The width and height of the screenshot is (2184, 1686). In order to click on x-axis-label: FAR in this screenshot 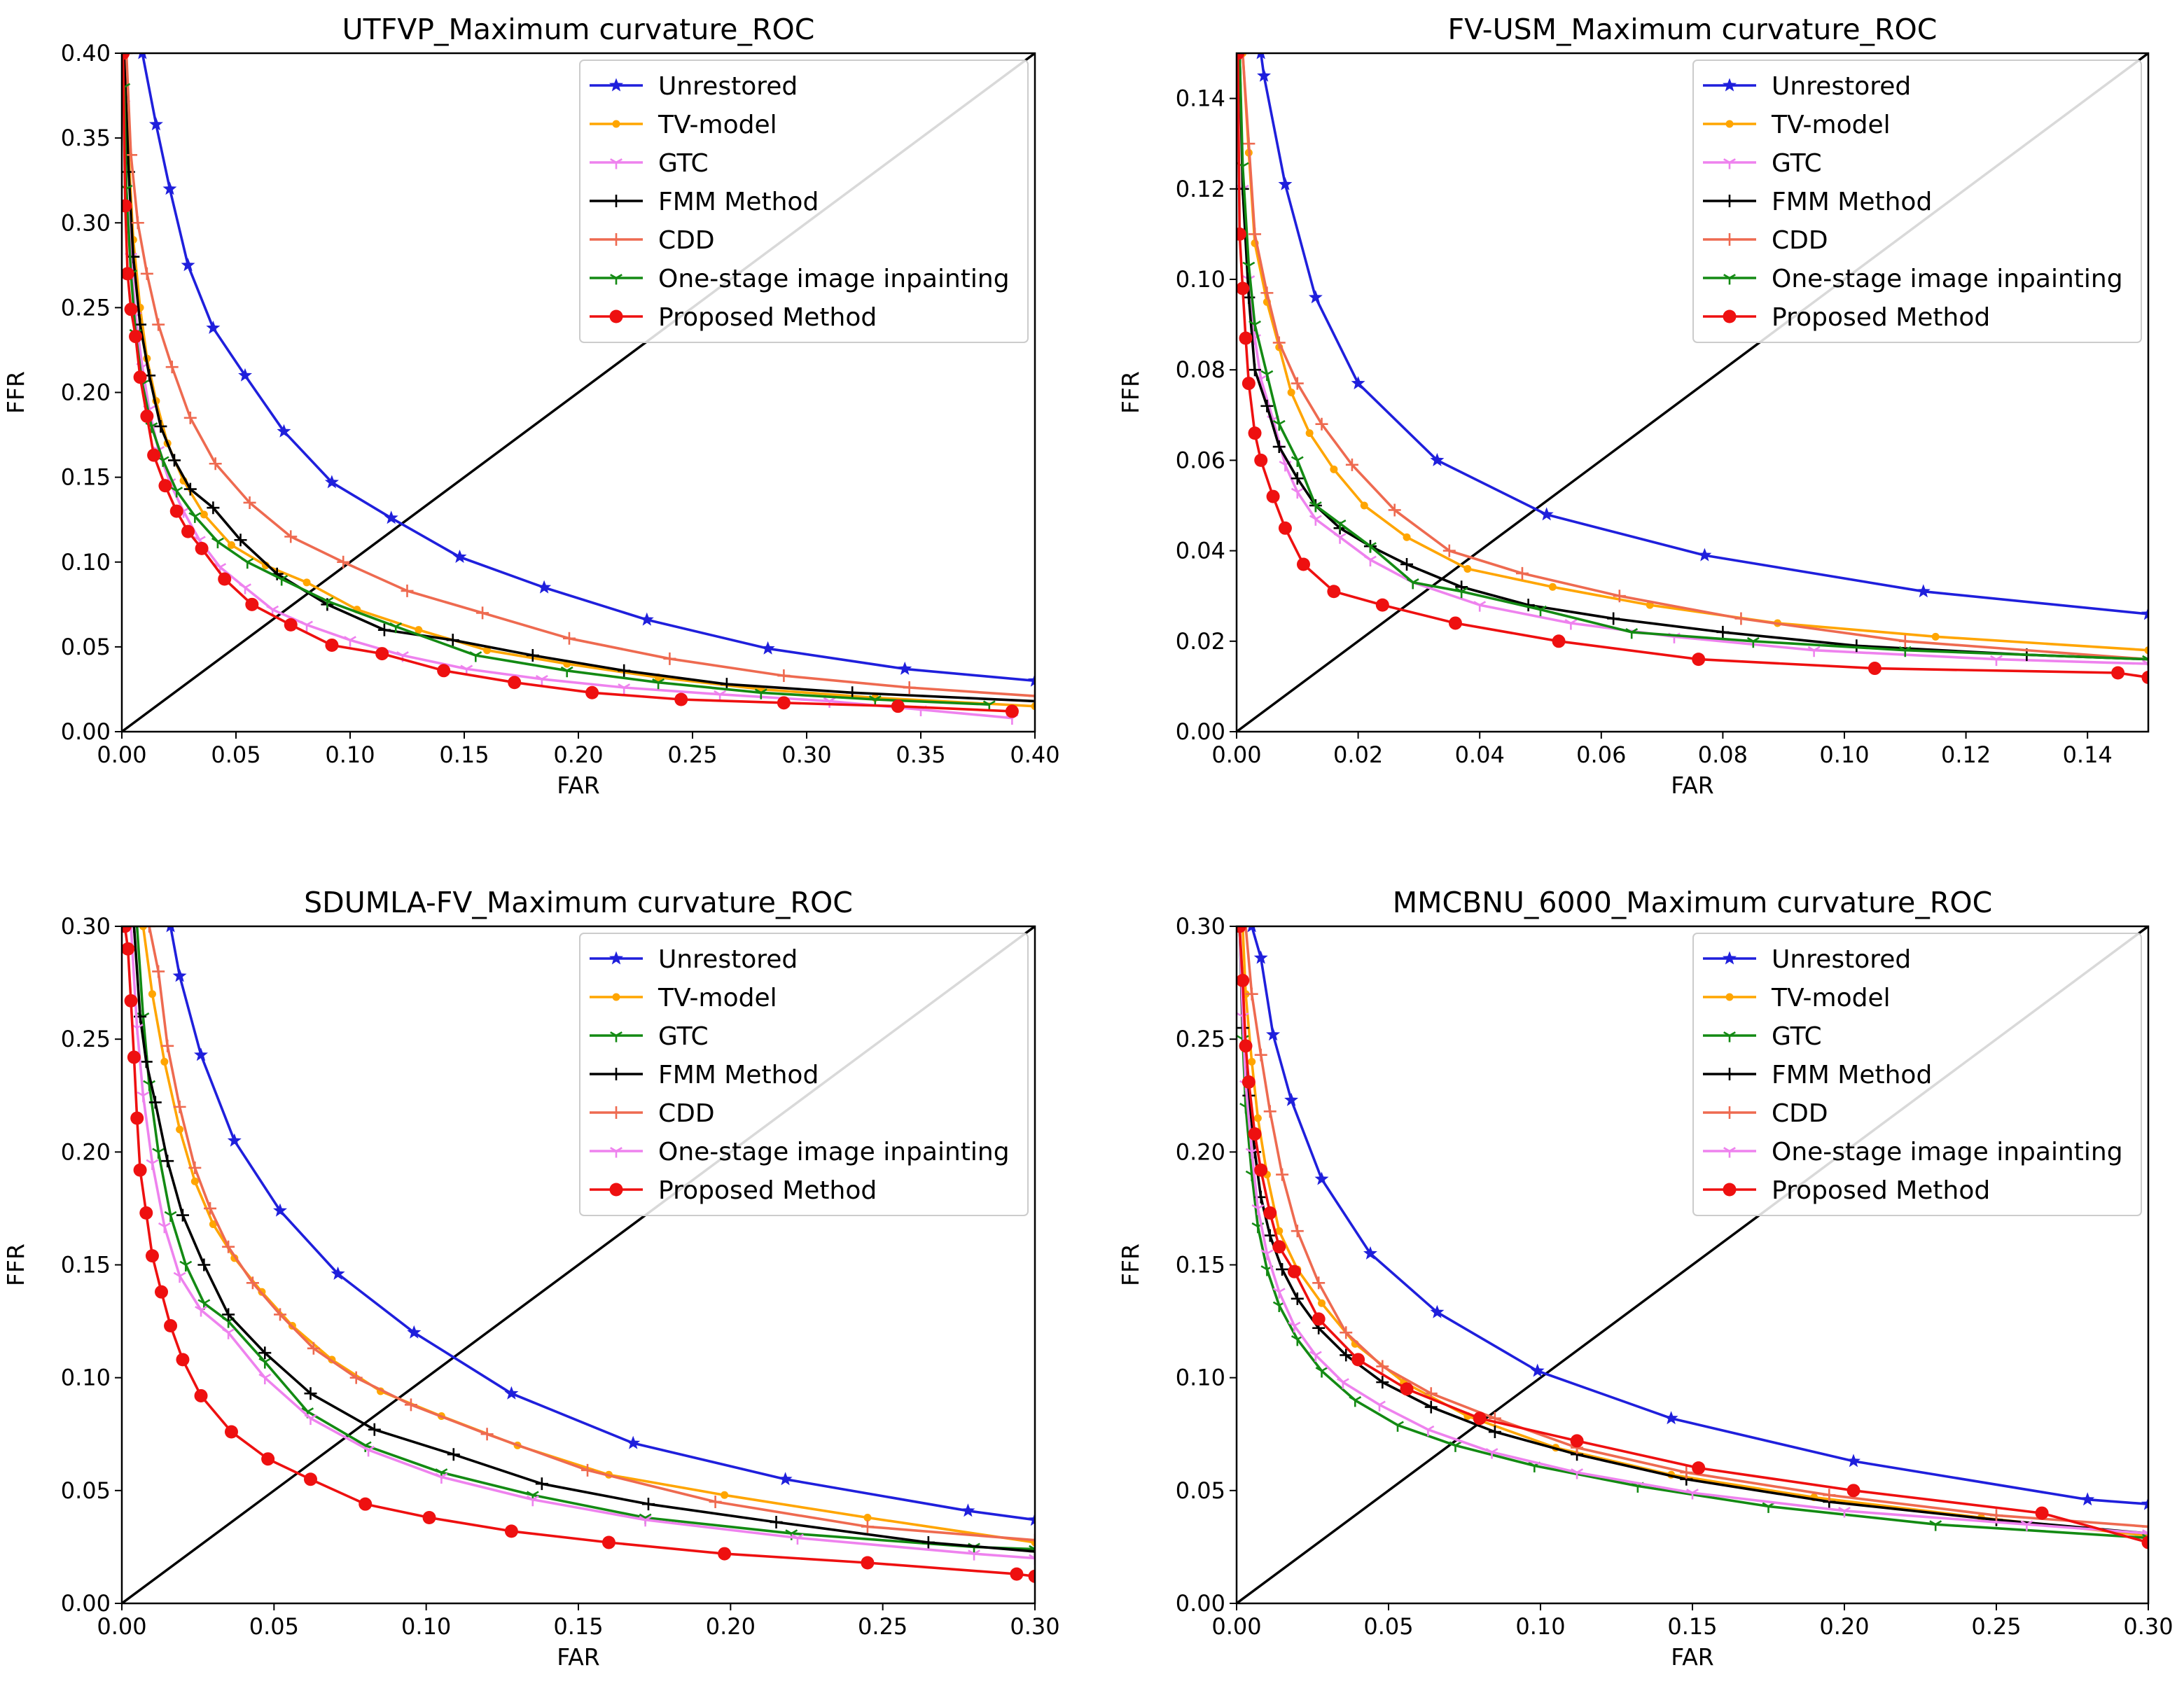, I will do `click(1692, 1657)`.